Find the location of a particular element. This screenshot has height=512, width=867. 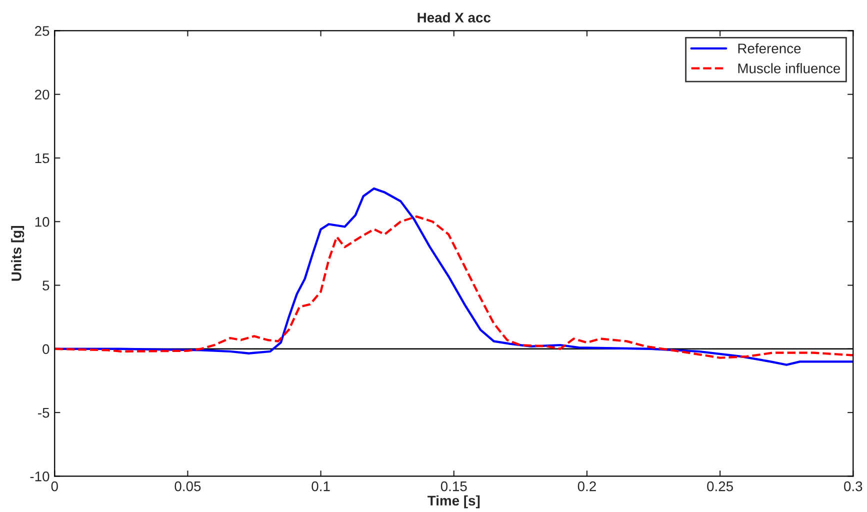

x-tick-label: 0.2 is located at coordinates (587, 486).